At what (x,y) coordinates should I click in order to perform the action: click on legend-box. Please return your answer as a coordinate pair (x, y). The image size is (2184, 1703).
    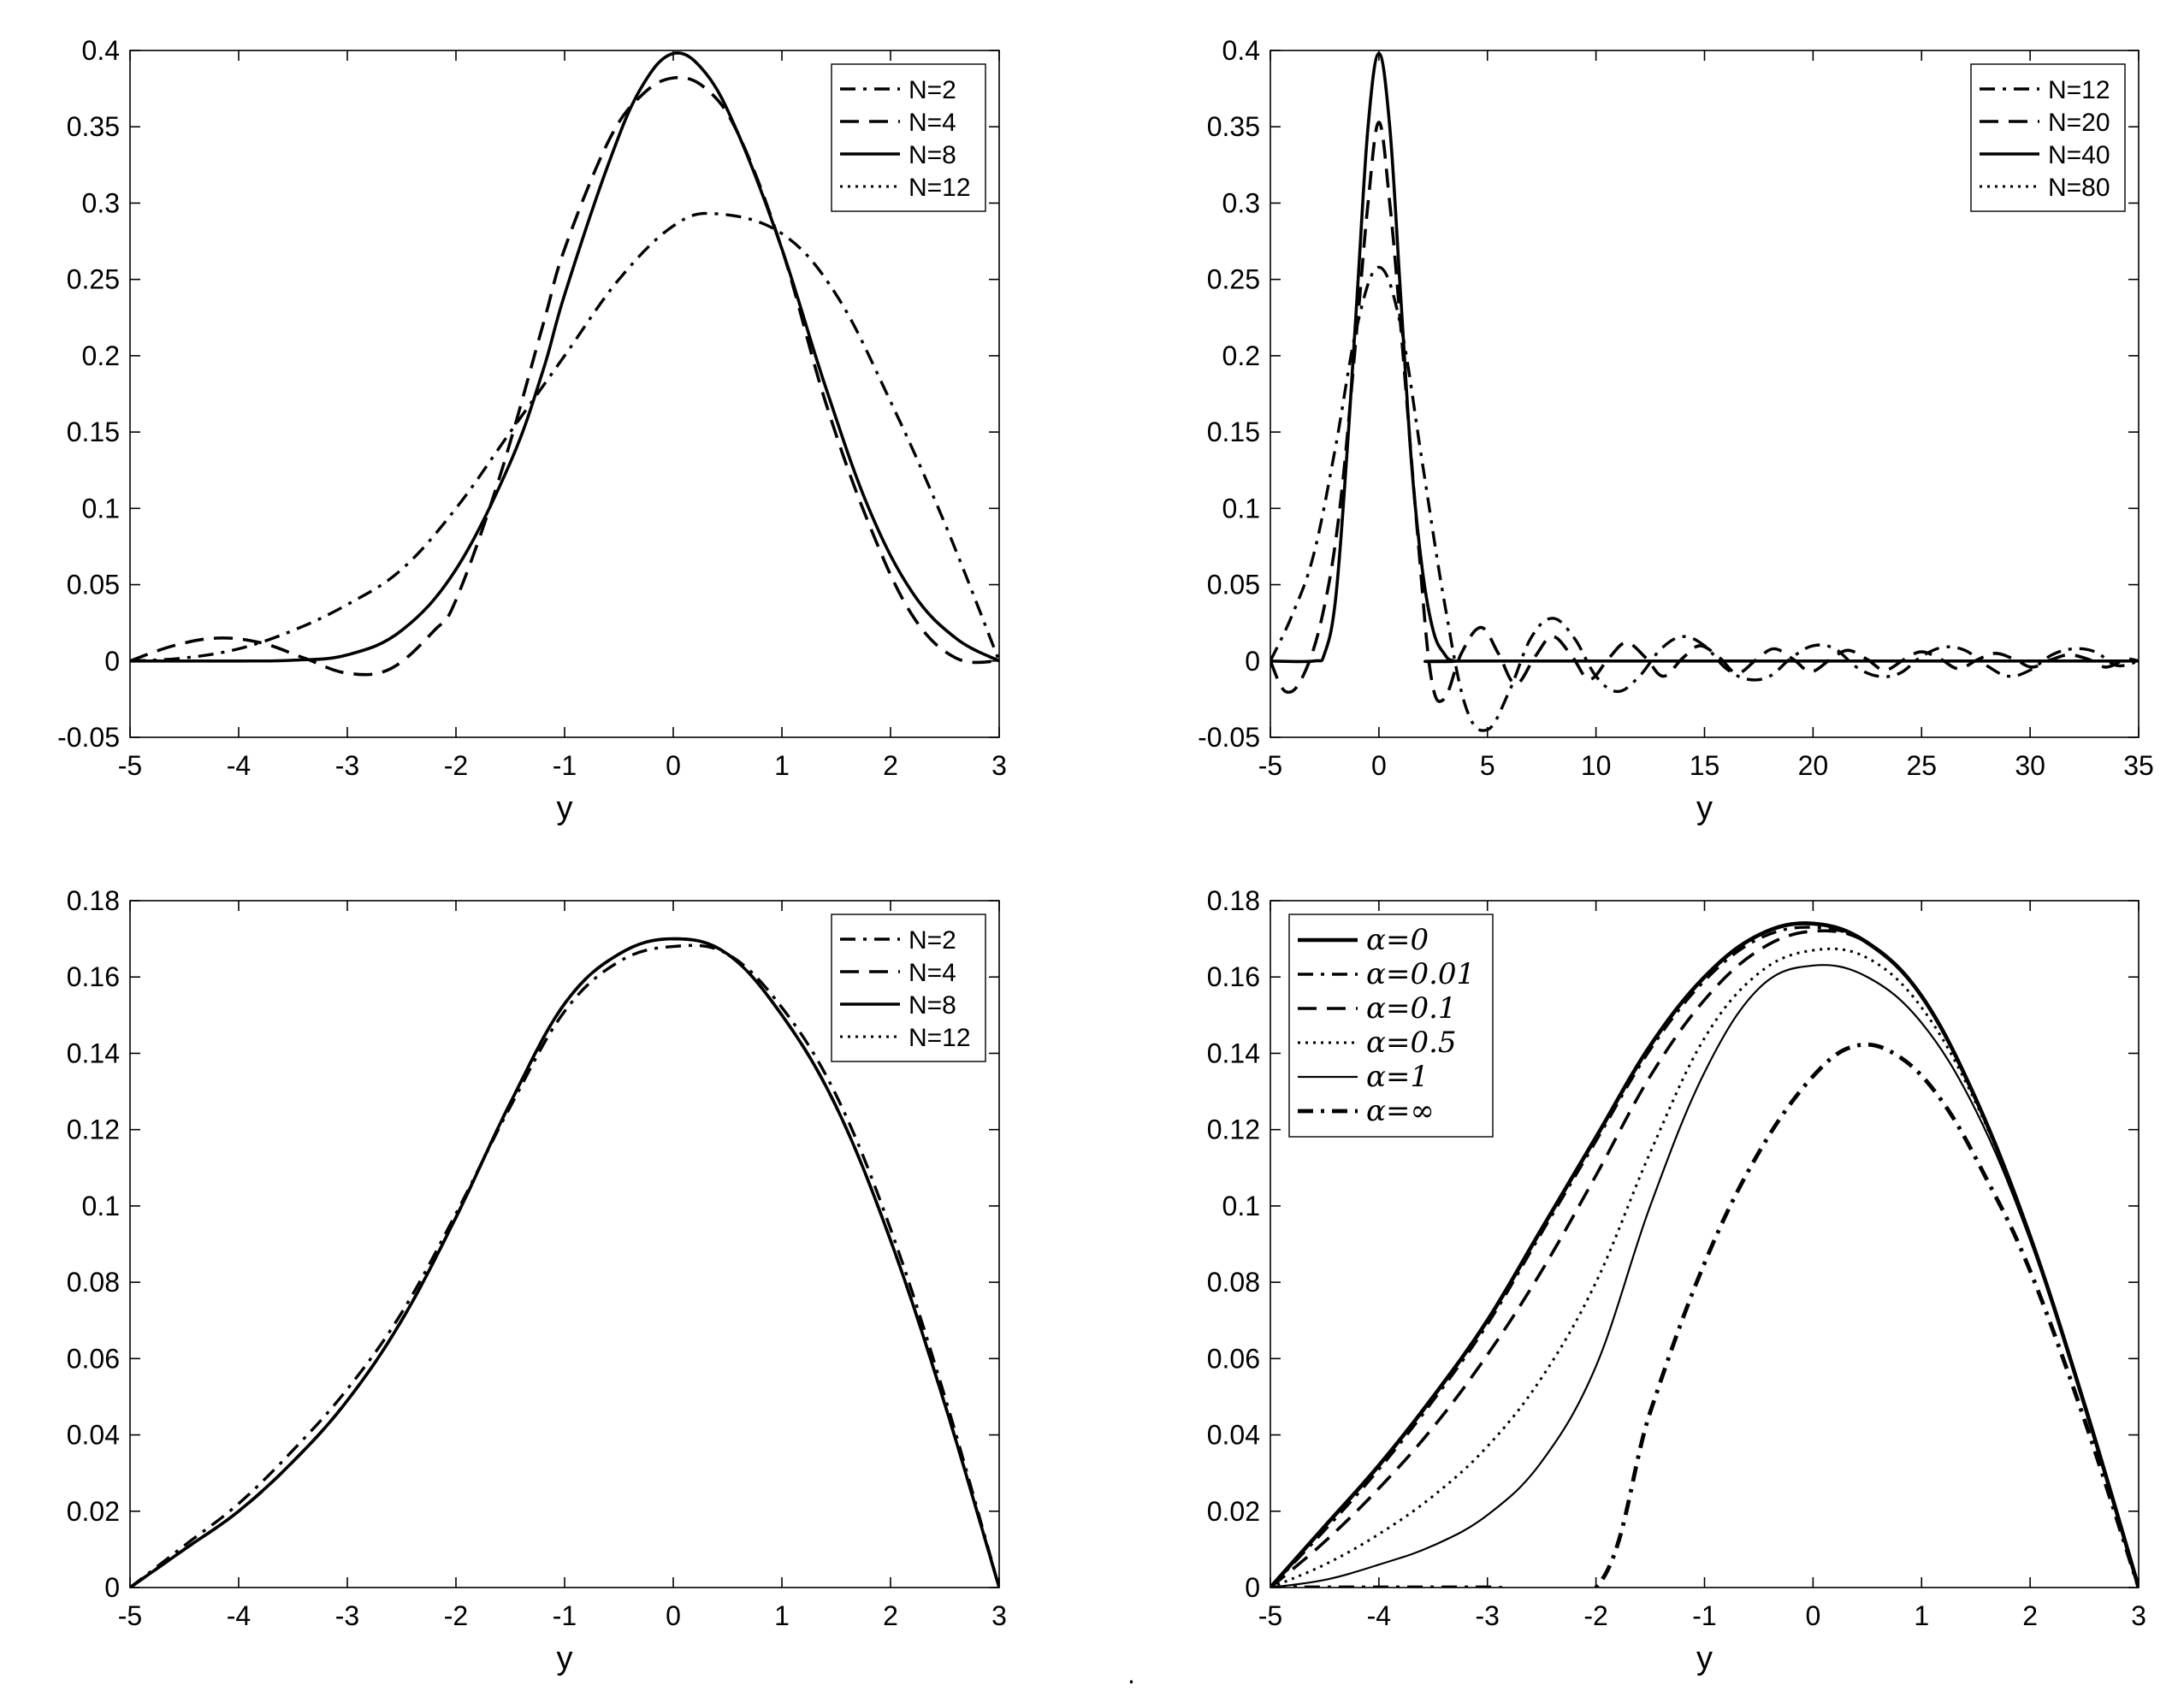
    Looking at the image, I should click on (1391, 1026).